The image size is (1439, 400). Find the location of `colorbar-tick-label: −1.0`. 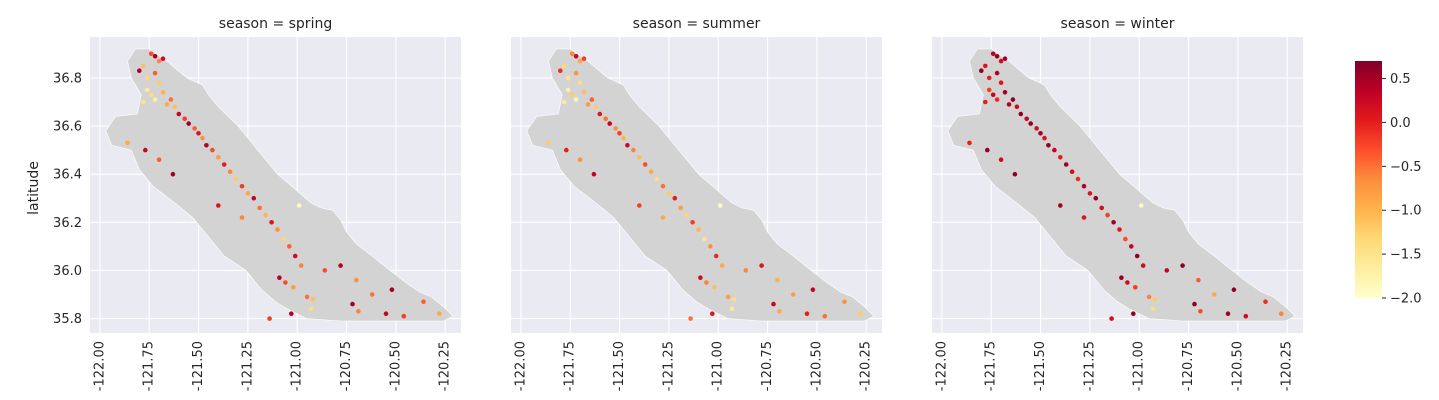

colorbar-tick-label: −1.0 is located at coordinates (1406, 211).